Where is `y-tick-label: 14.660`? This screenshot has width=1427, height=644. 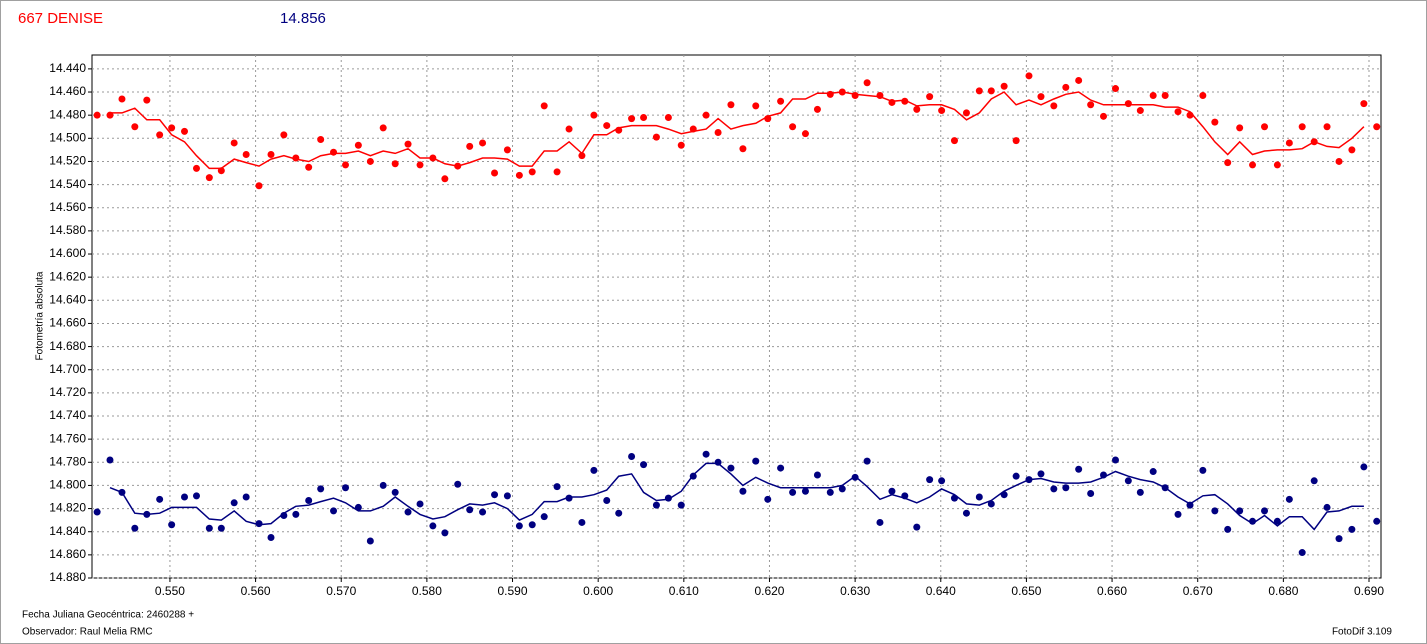 y-tick-label: 14.660 is located at coordinates (67, 323).